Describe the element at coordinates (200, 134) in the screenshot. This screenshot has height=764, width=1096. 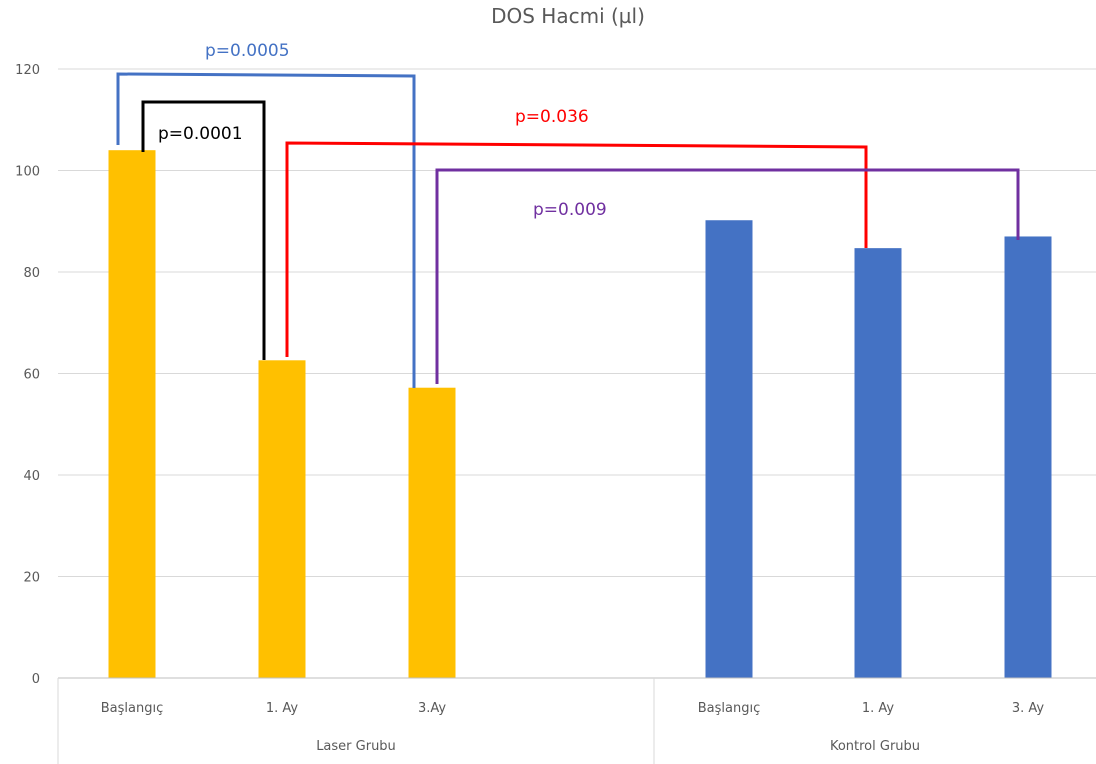
I see `p-value-label-black: p=0.0001` at that location.